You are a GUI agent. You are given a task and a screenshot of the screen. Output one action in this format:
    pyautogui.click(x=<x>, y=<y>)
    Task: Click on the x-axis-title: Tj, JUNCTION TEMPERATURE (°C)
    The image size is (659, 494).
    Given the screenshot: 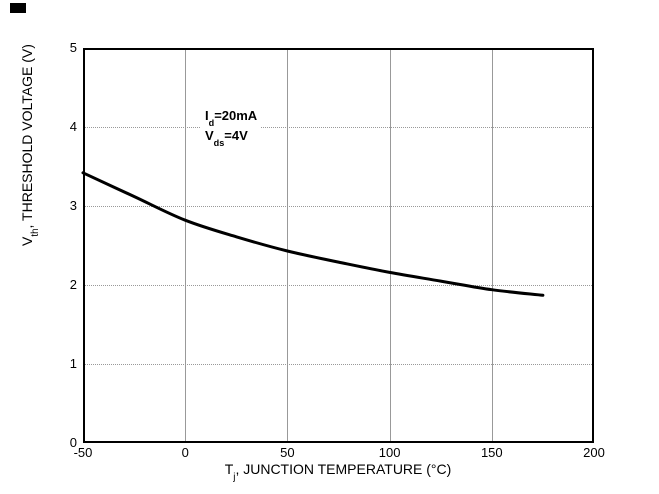 What is the action you would take?
    pyautogui.click(x=338, y=472)
    